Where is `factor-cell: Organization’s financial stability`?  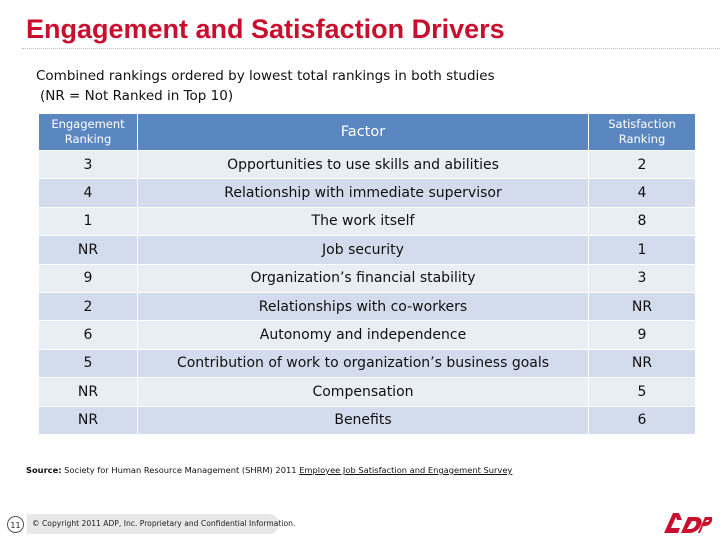
factor-cell: Organization’s financial stability is located at coordinates (363, 278).